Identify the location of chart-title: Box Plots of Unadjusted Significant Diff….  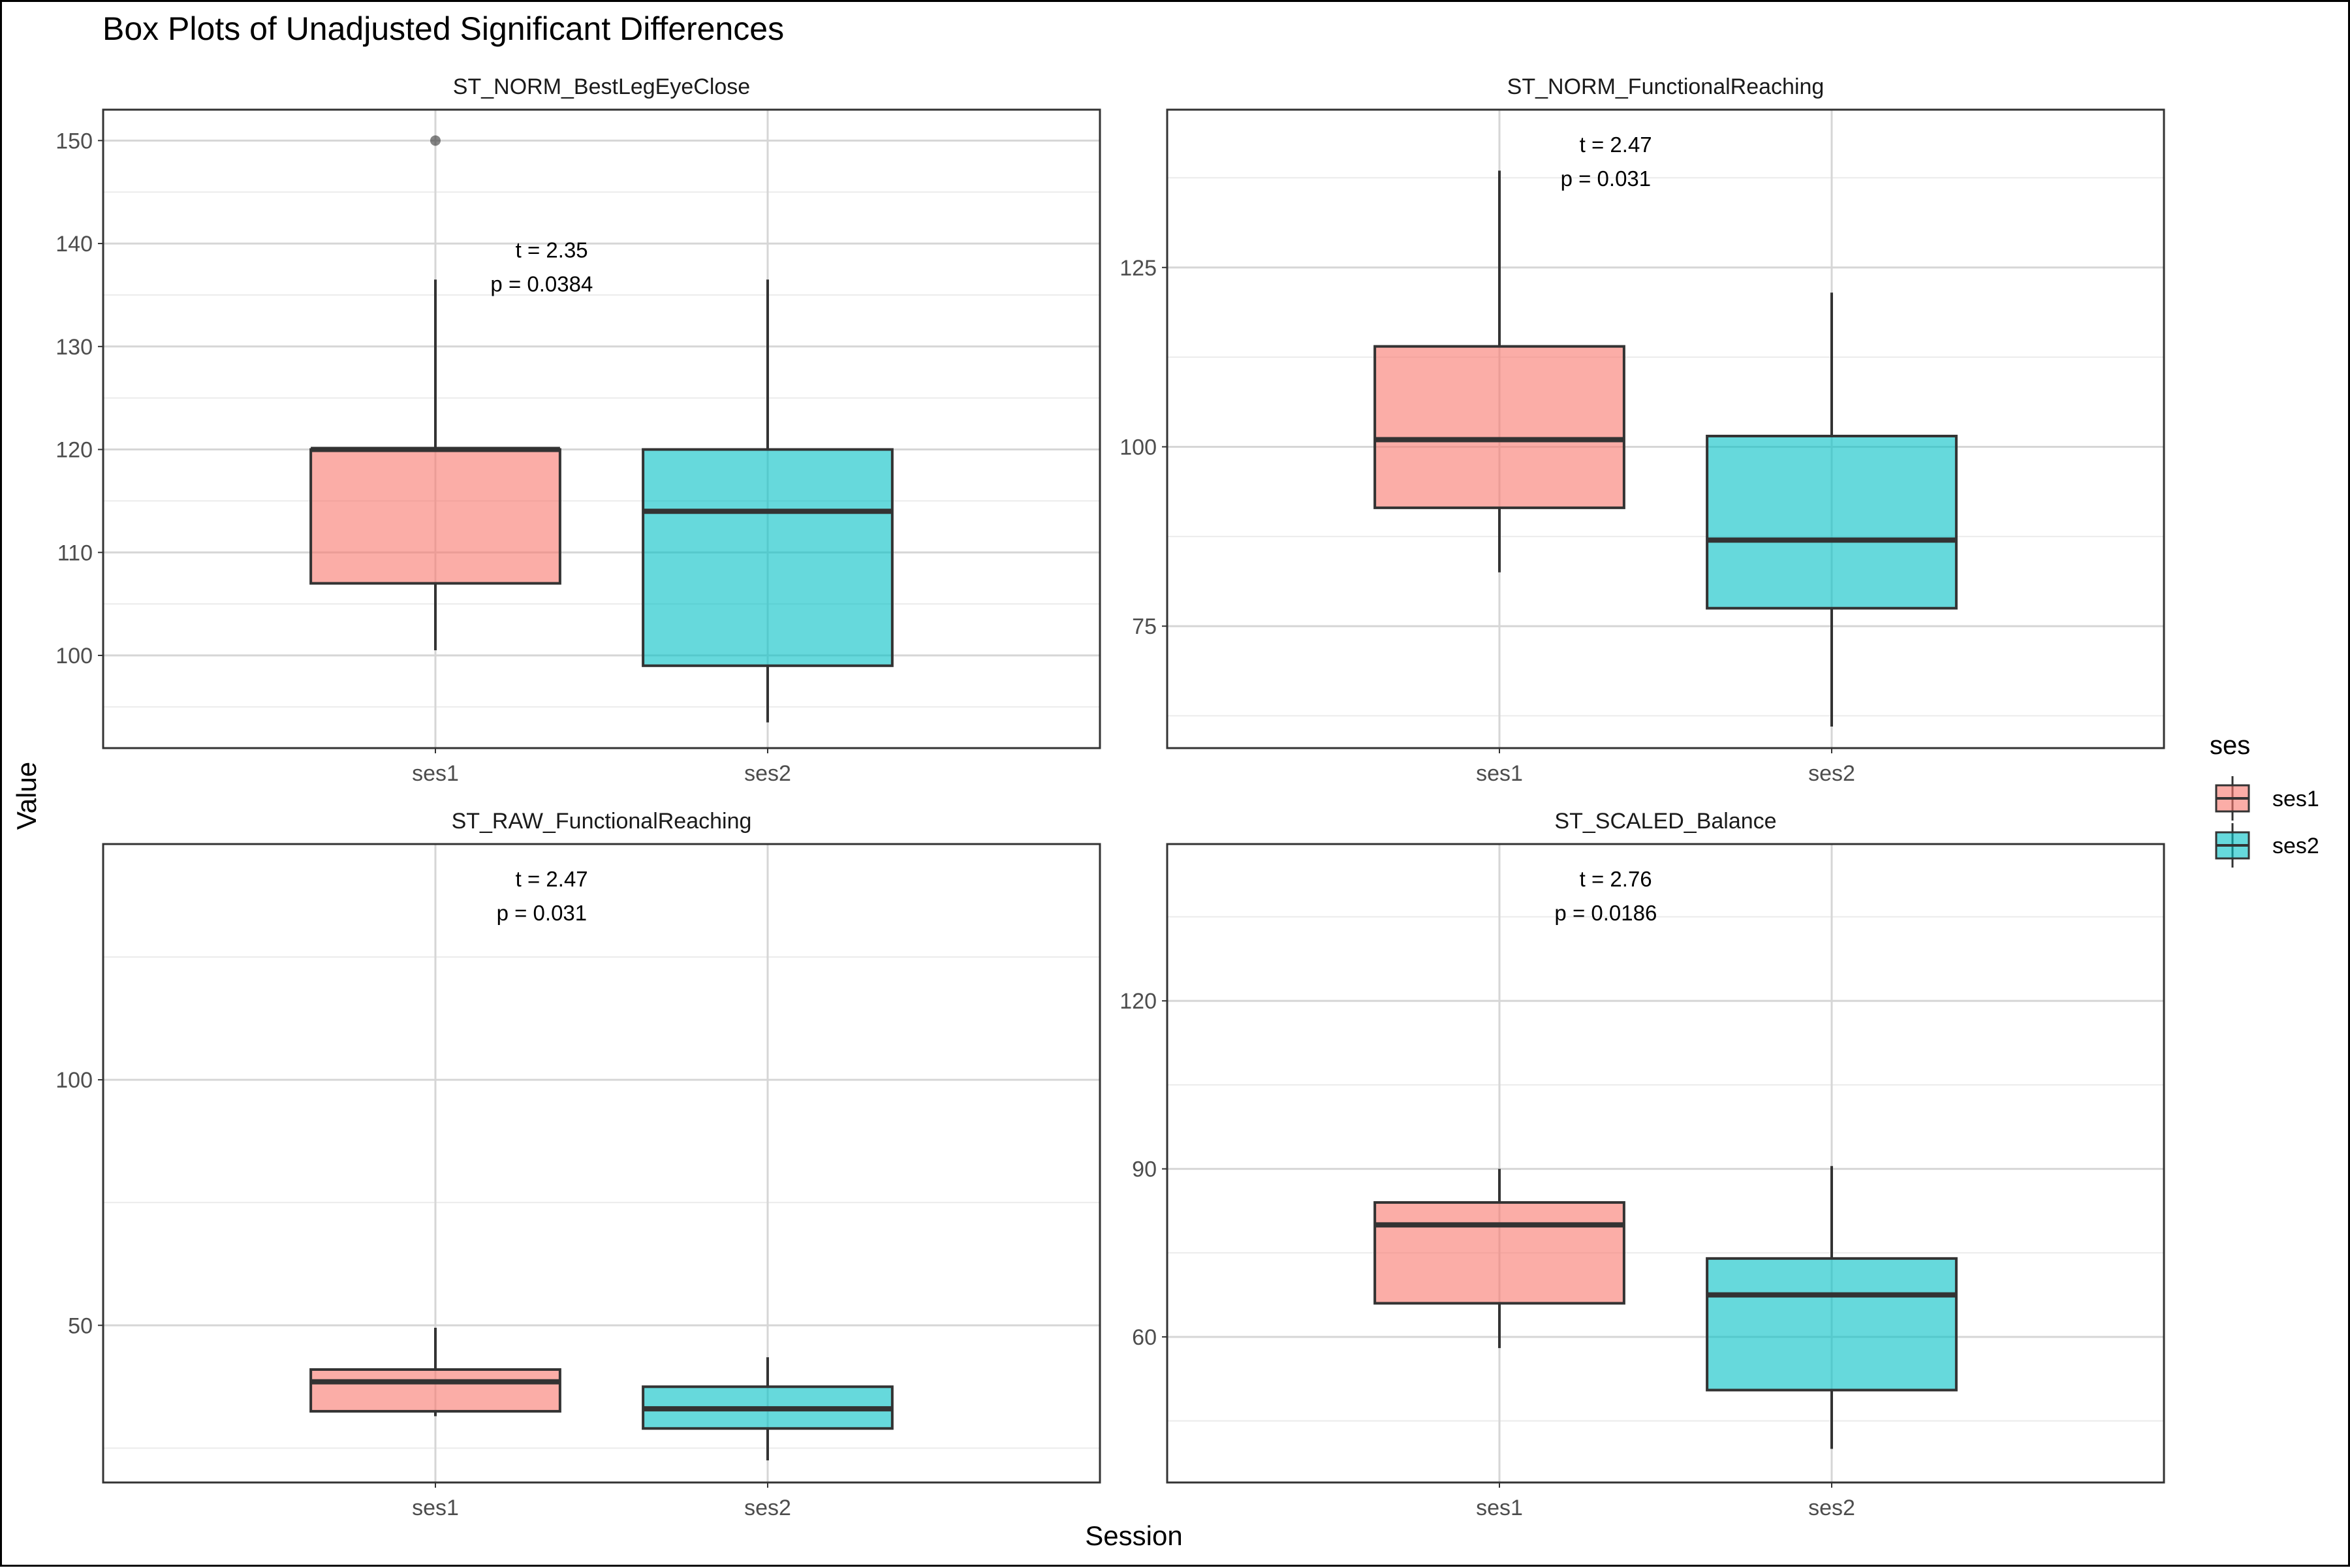
(443, 28).